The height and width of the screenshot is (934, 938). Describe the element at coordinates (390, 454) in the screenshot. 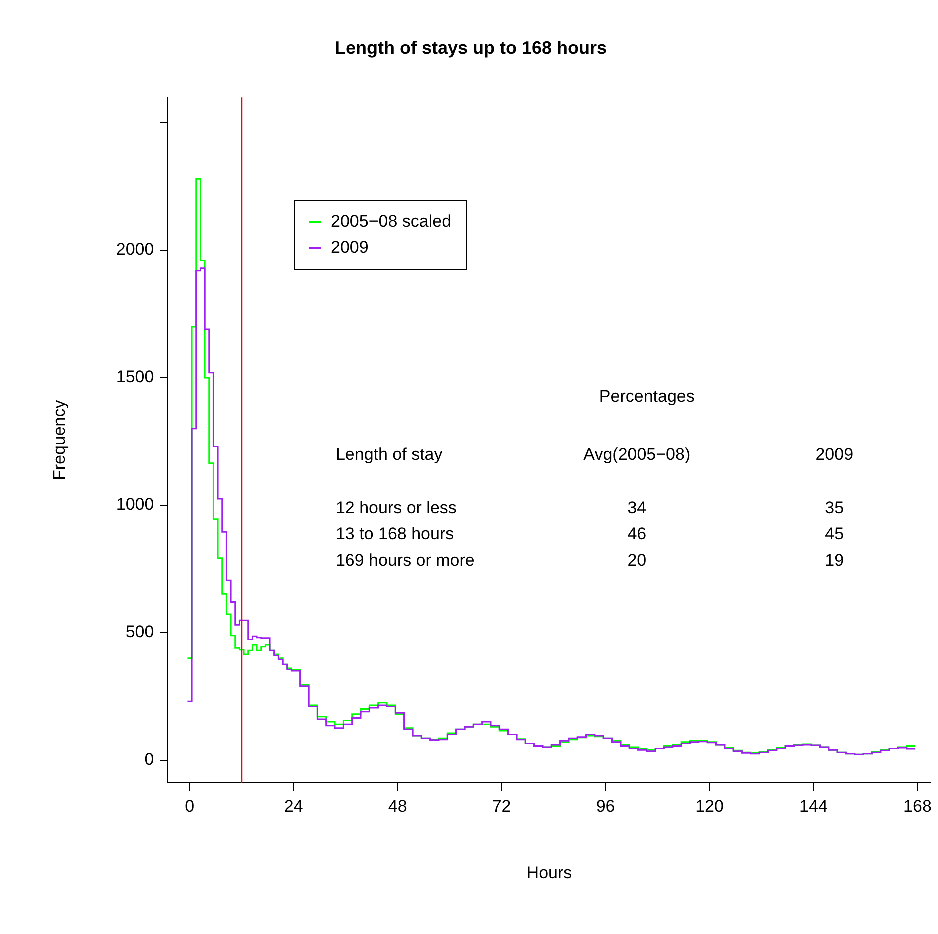

I see `annotation: Length of stay` at that location.